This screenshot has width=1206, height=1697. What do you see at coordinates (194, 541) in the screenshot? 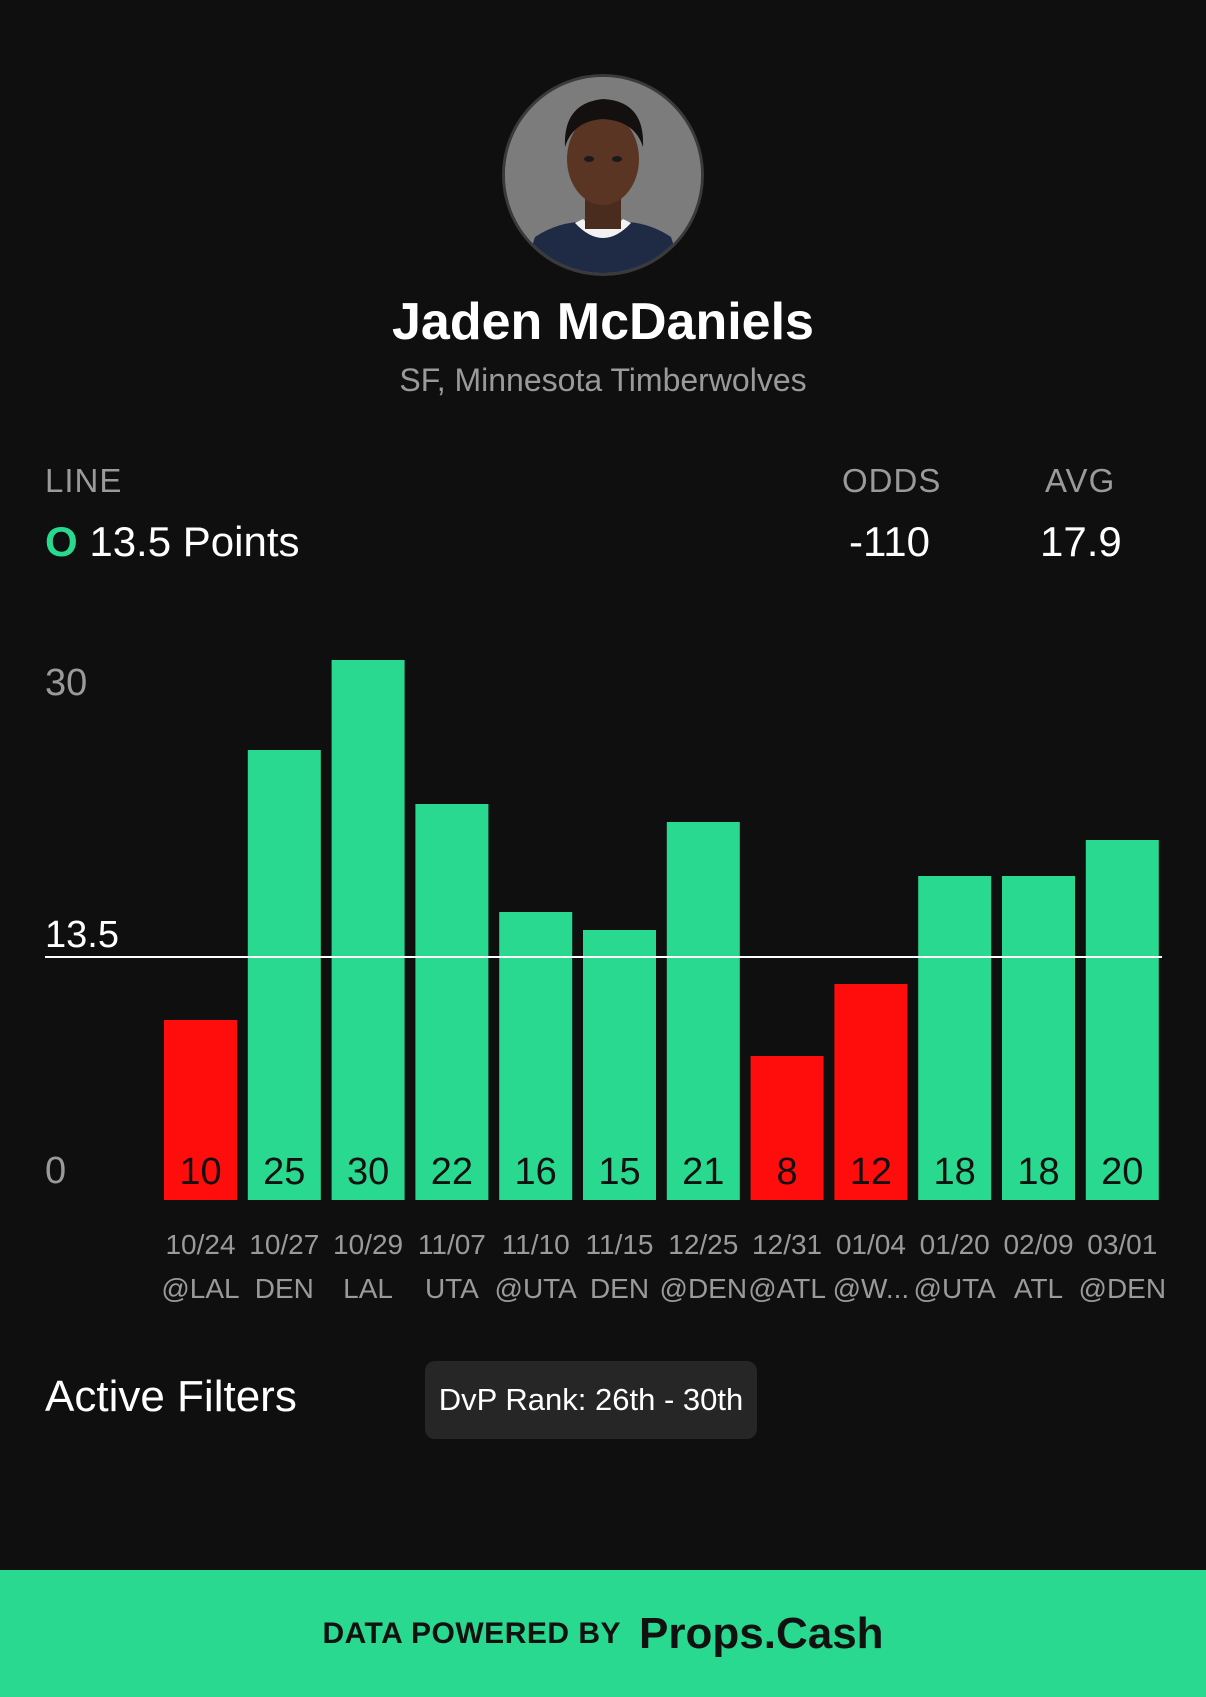
I see `line-value: 13.5 Points` at bounding box center [194, 541].